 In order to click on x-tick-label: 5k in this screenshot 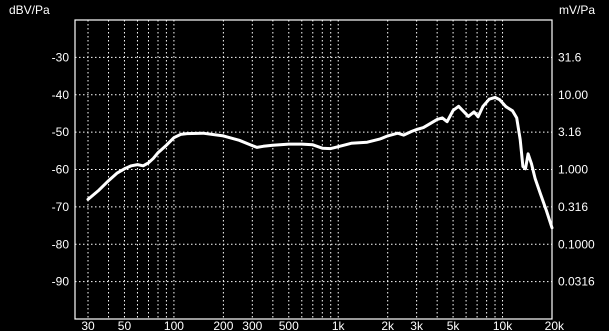, I will do `click(454, 325)`.